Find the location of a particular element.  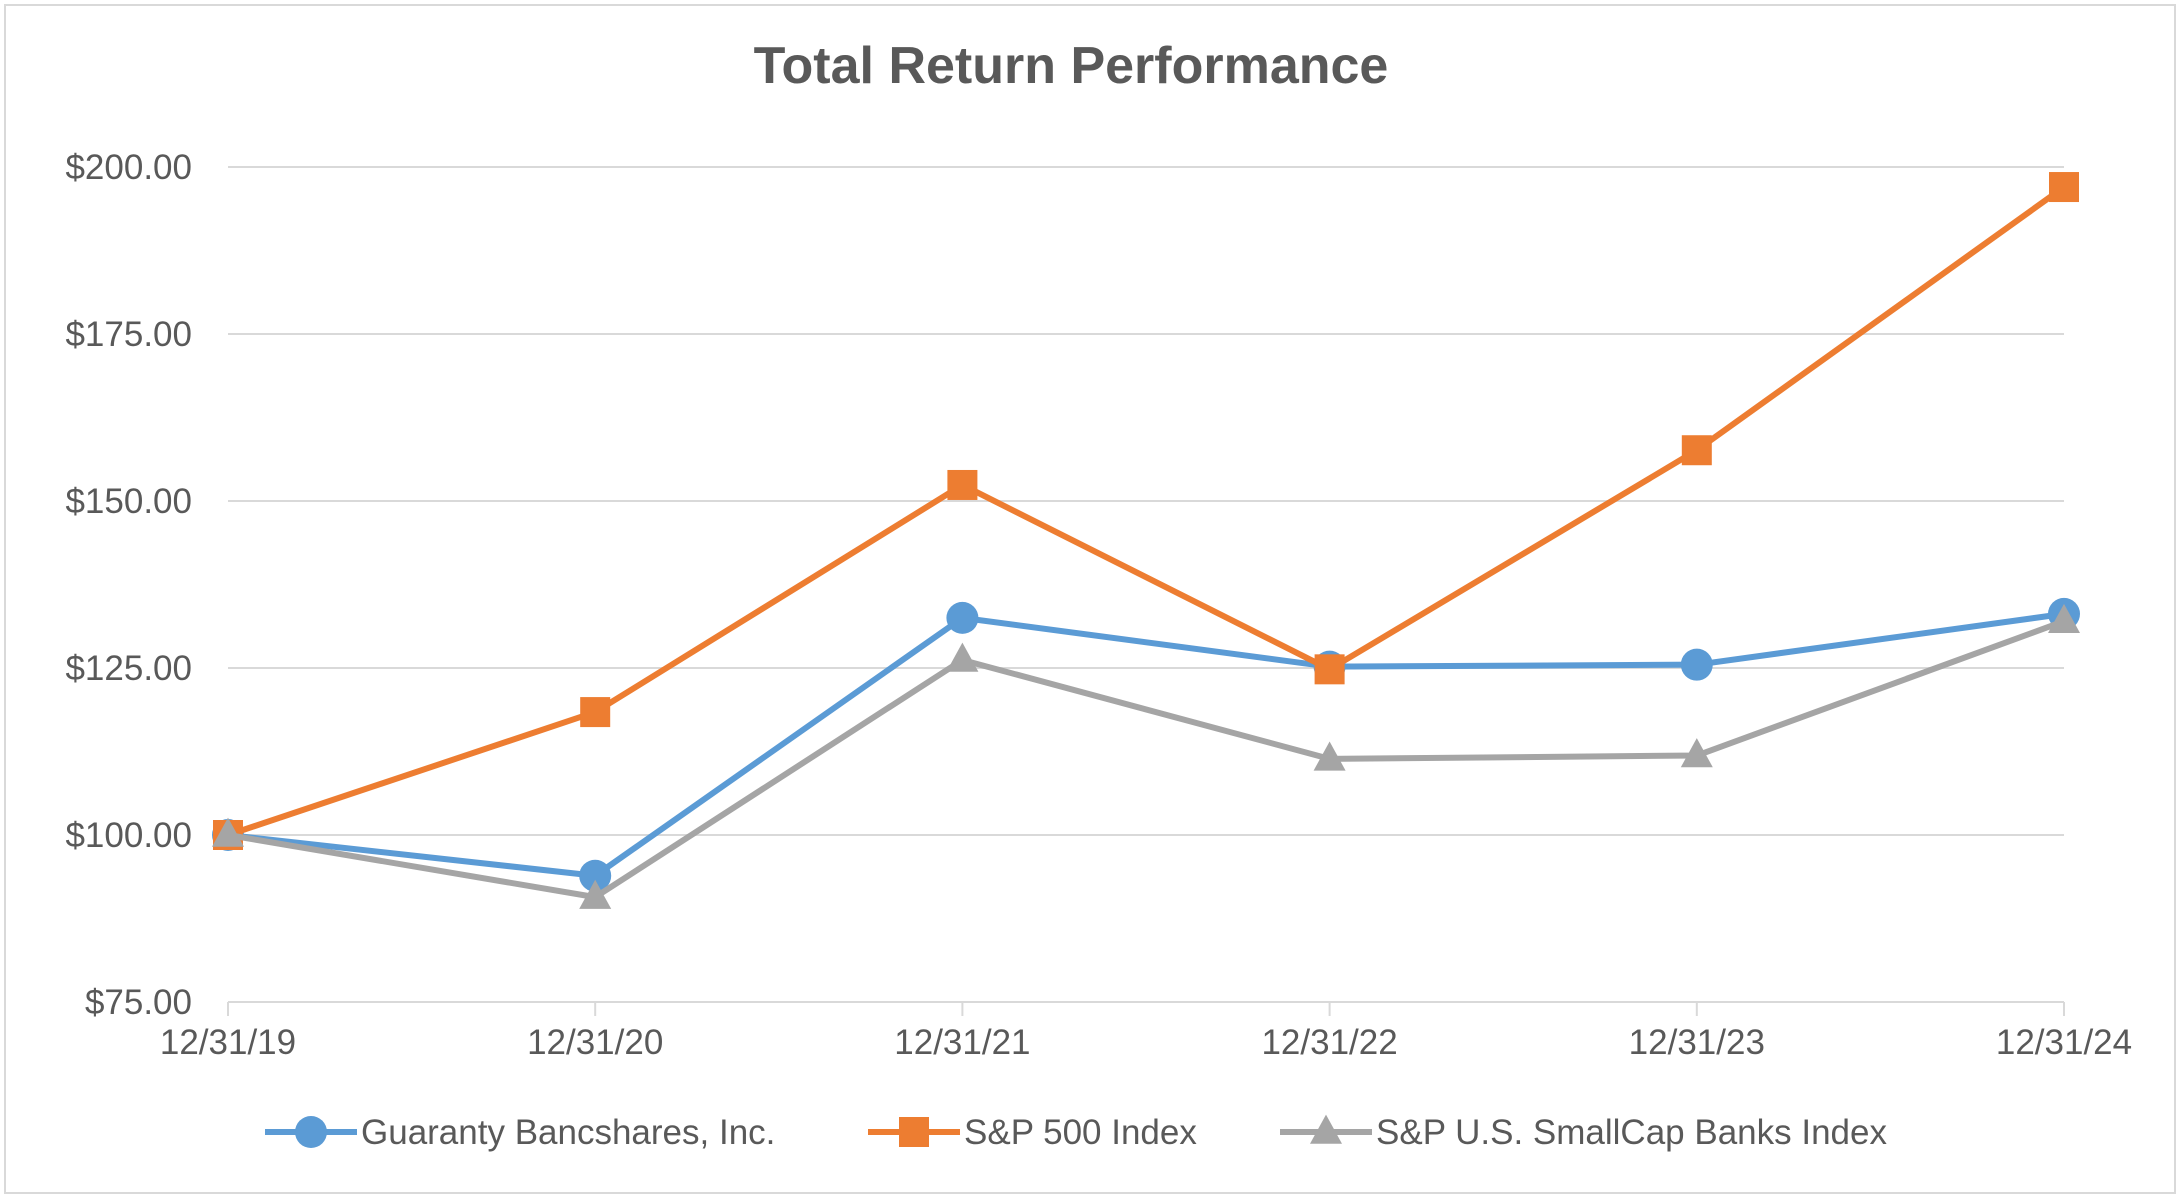

legend-entry: S&P U.S. SmallCap Banks Index is located at coordinates (1583, 1132).